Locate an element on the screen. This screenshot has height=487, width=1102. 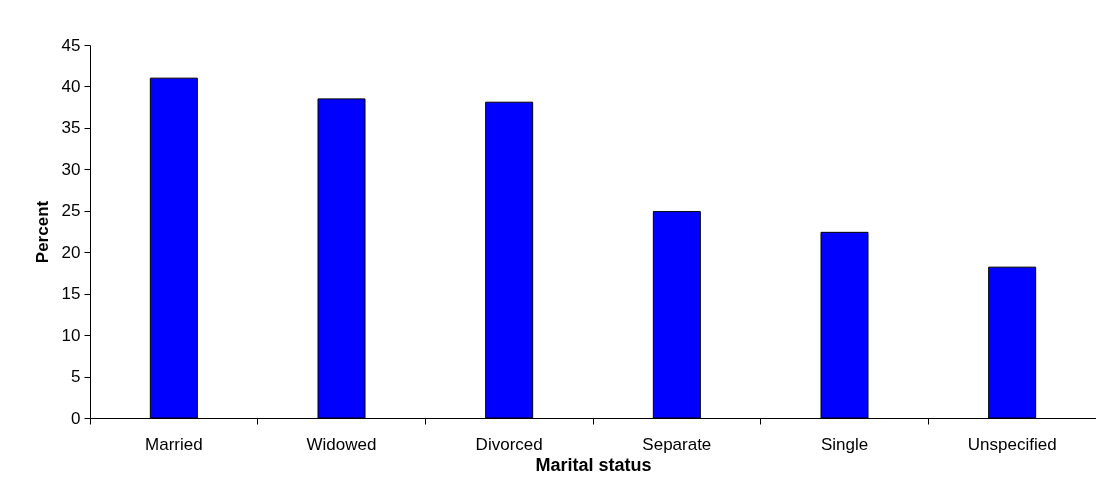
y-tick-label: 30 is located at coordinates (71, 169).